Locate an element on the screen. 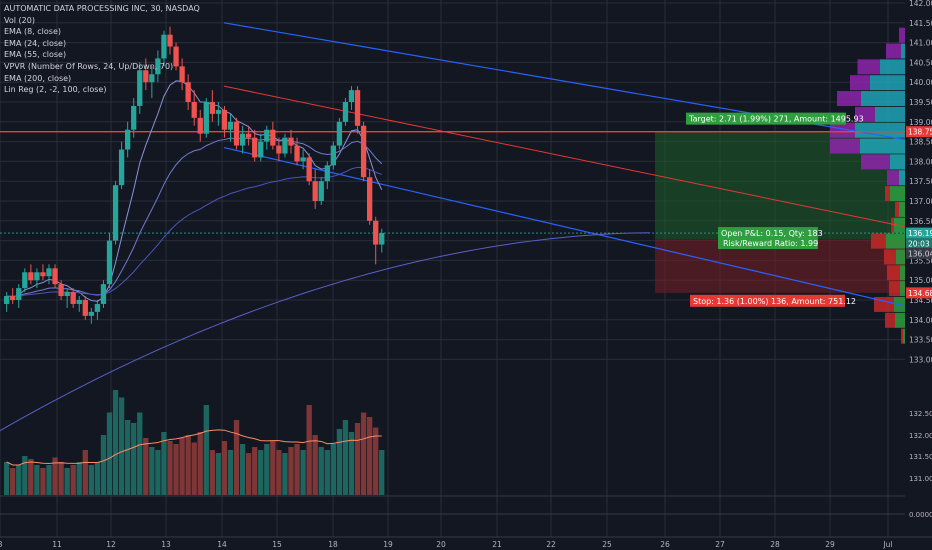  last-price-label: 136.19 is located at coordinates (920, 233).